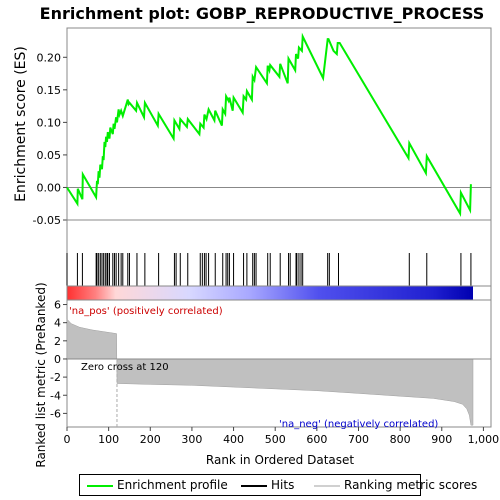 The image size is (500, 500). I want to click on legend-ranking-label: Ranking metric scores, so click(411, 485).